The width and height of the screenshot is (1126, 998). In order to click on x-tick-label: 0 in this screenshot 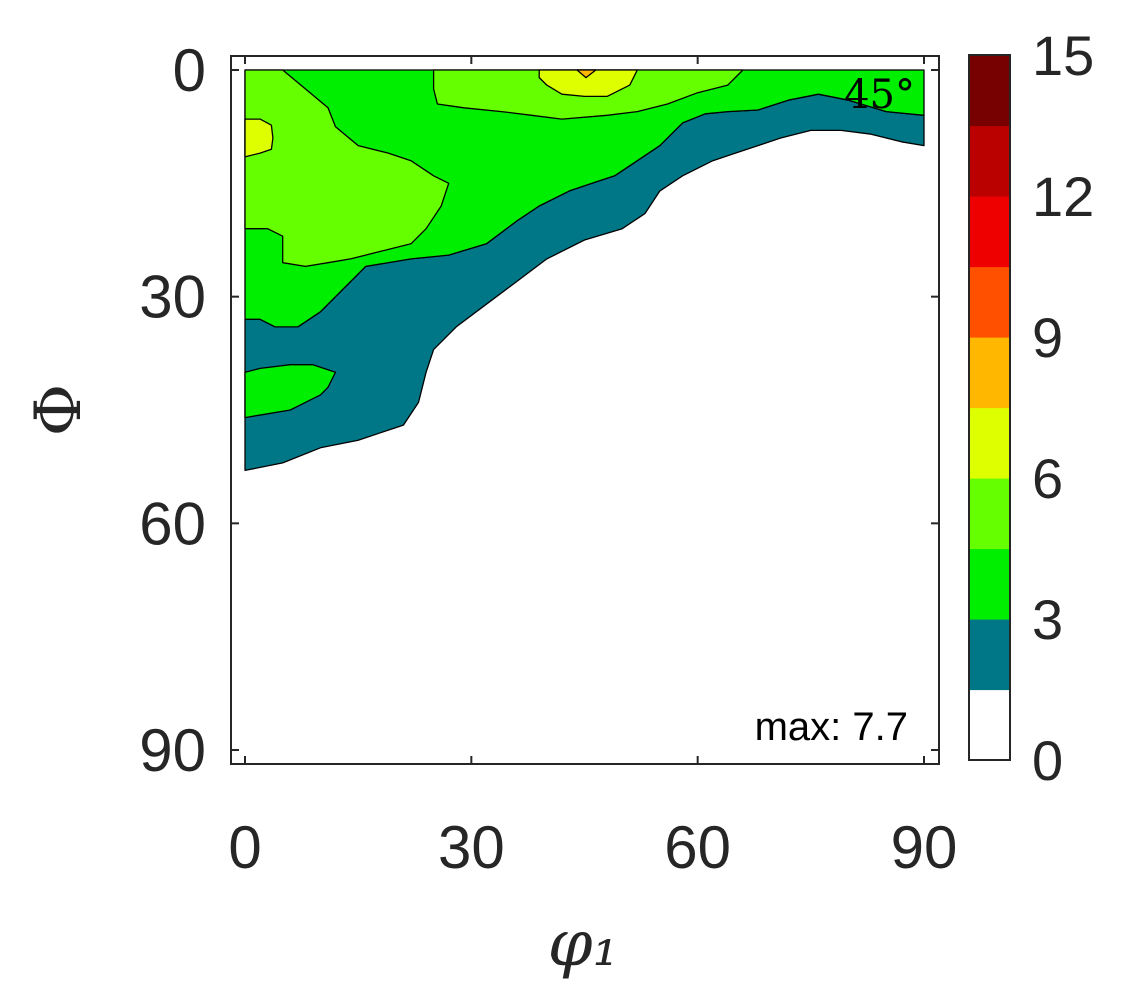, I will do `click(244, 847)`.